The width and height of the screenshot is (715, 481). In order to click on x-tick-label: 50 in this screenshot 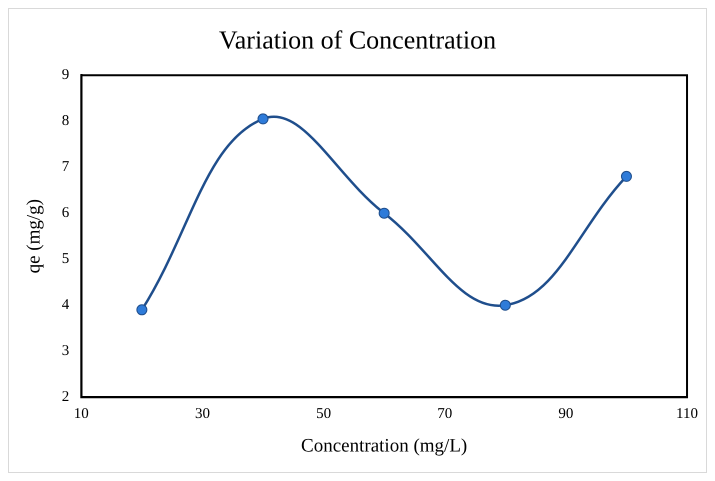, I will do `click(324, 414)`.